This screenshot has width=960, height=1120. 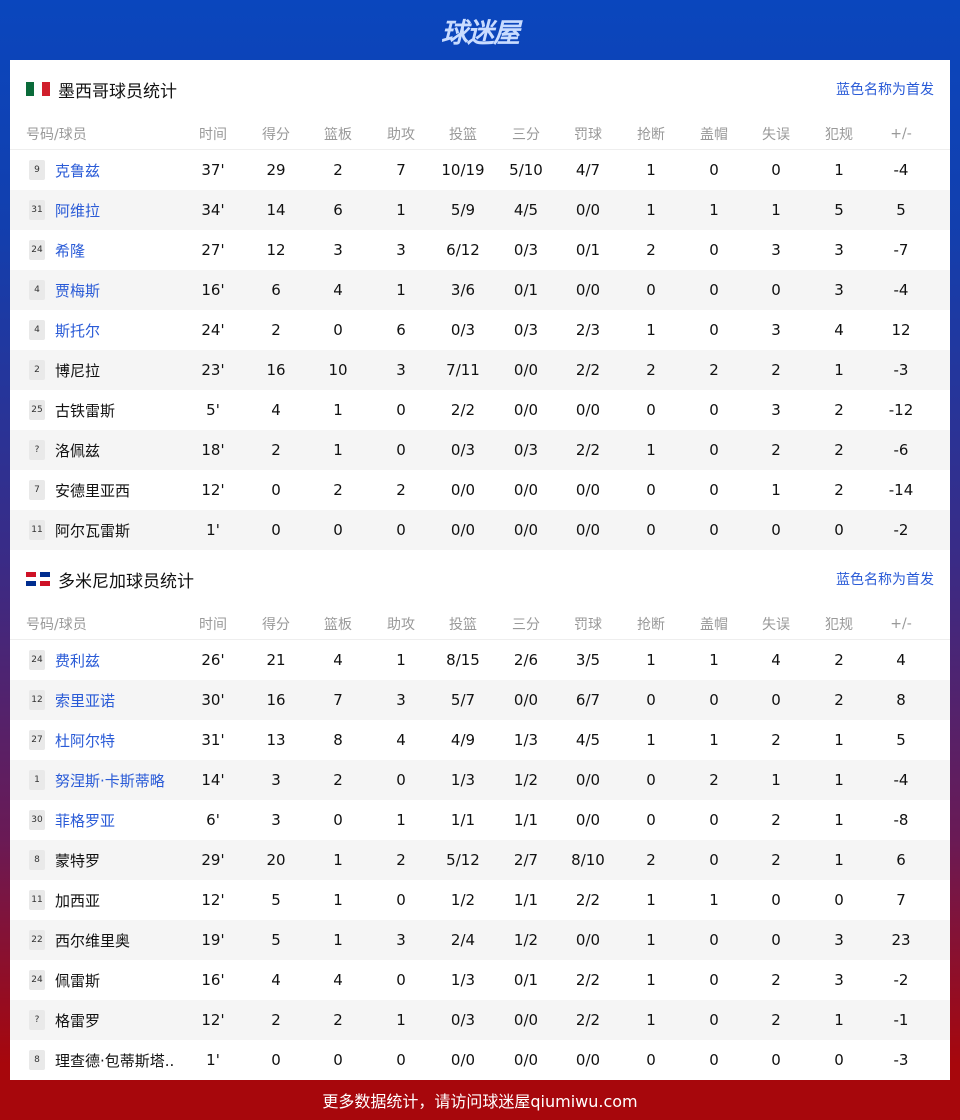 I want to click on stat-cell: 0/1, so click(x=526, y=290).